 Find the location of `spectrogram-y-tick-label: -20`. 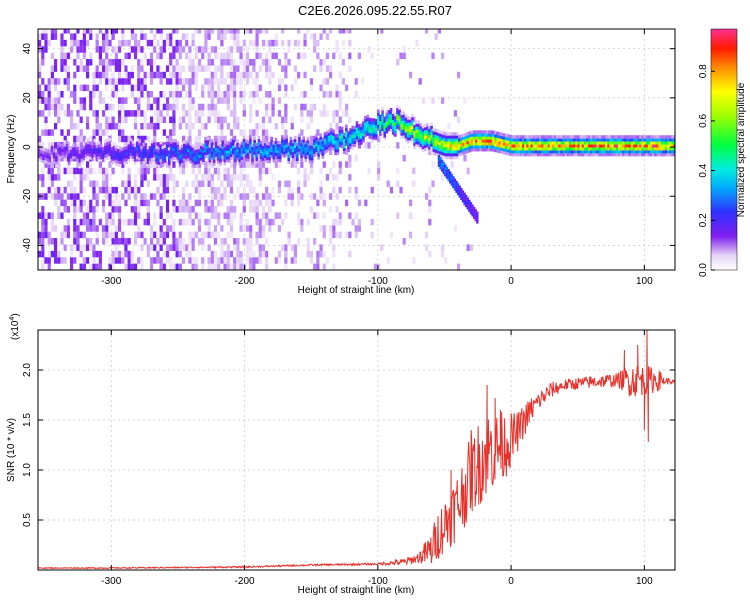

spectrogram-y-tick-label: -20 is located at coordinates (27, 196).